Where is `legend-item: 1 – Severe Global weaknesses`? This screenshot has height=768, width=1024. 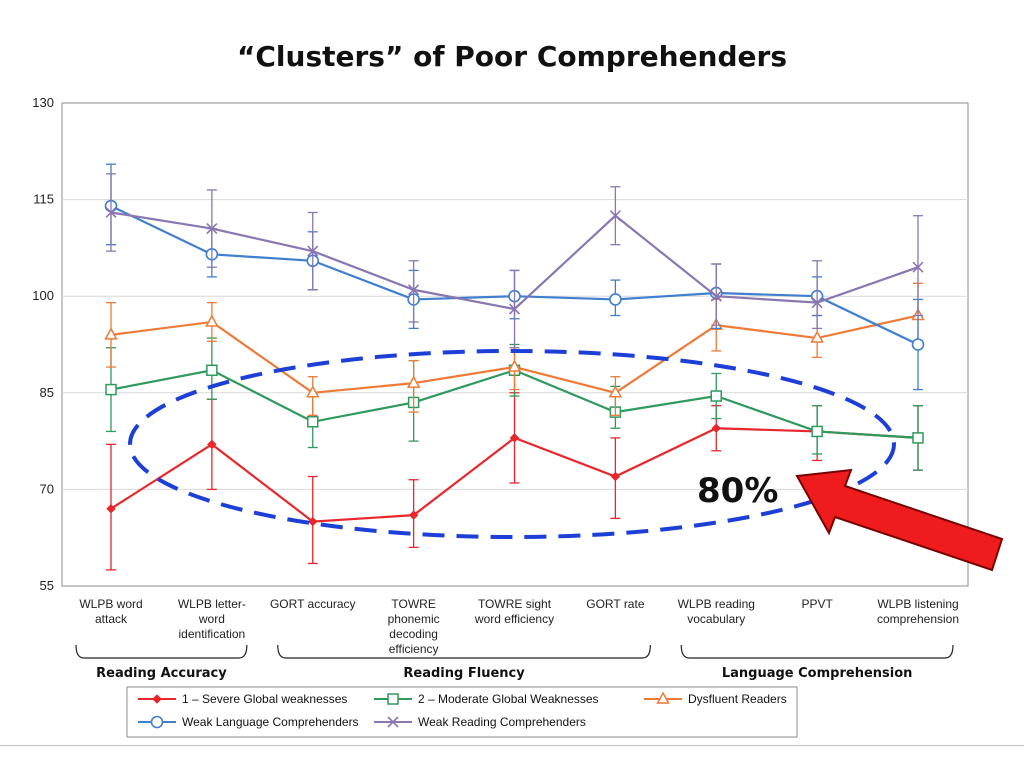
legend-item: 1 – Severe Global weaknesses is located at coordinates (242, 699).